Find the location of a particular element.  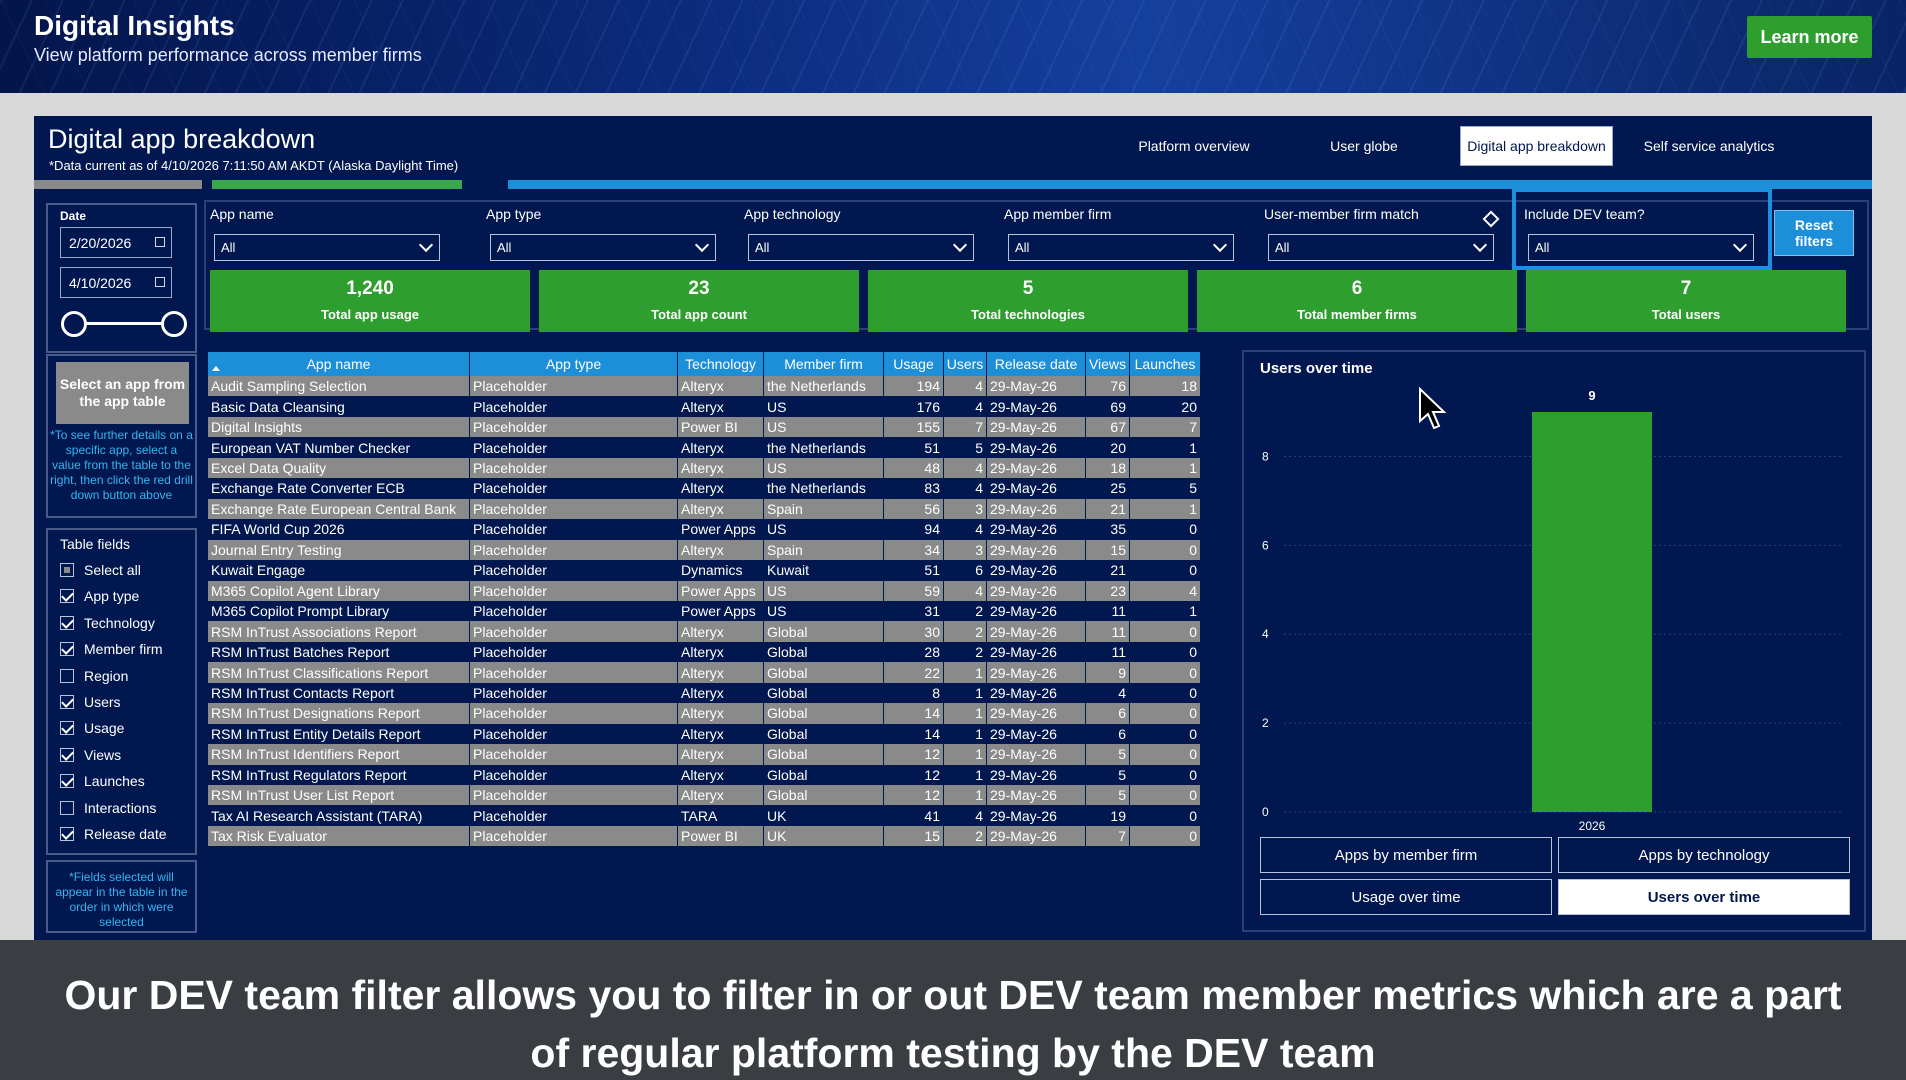

cell-usage: 59 is located at coordinates (914, 590).